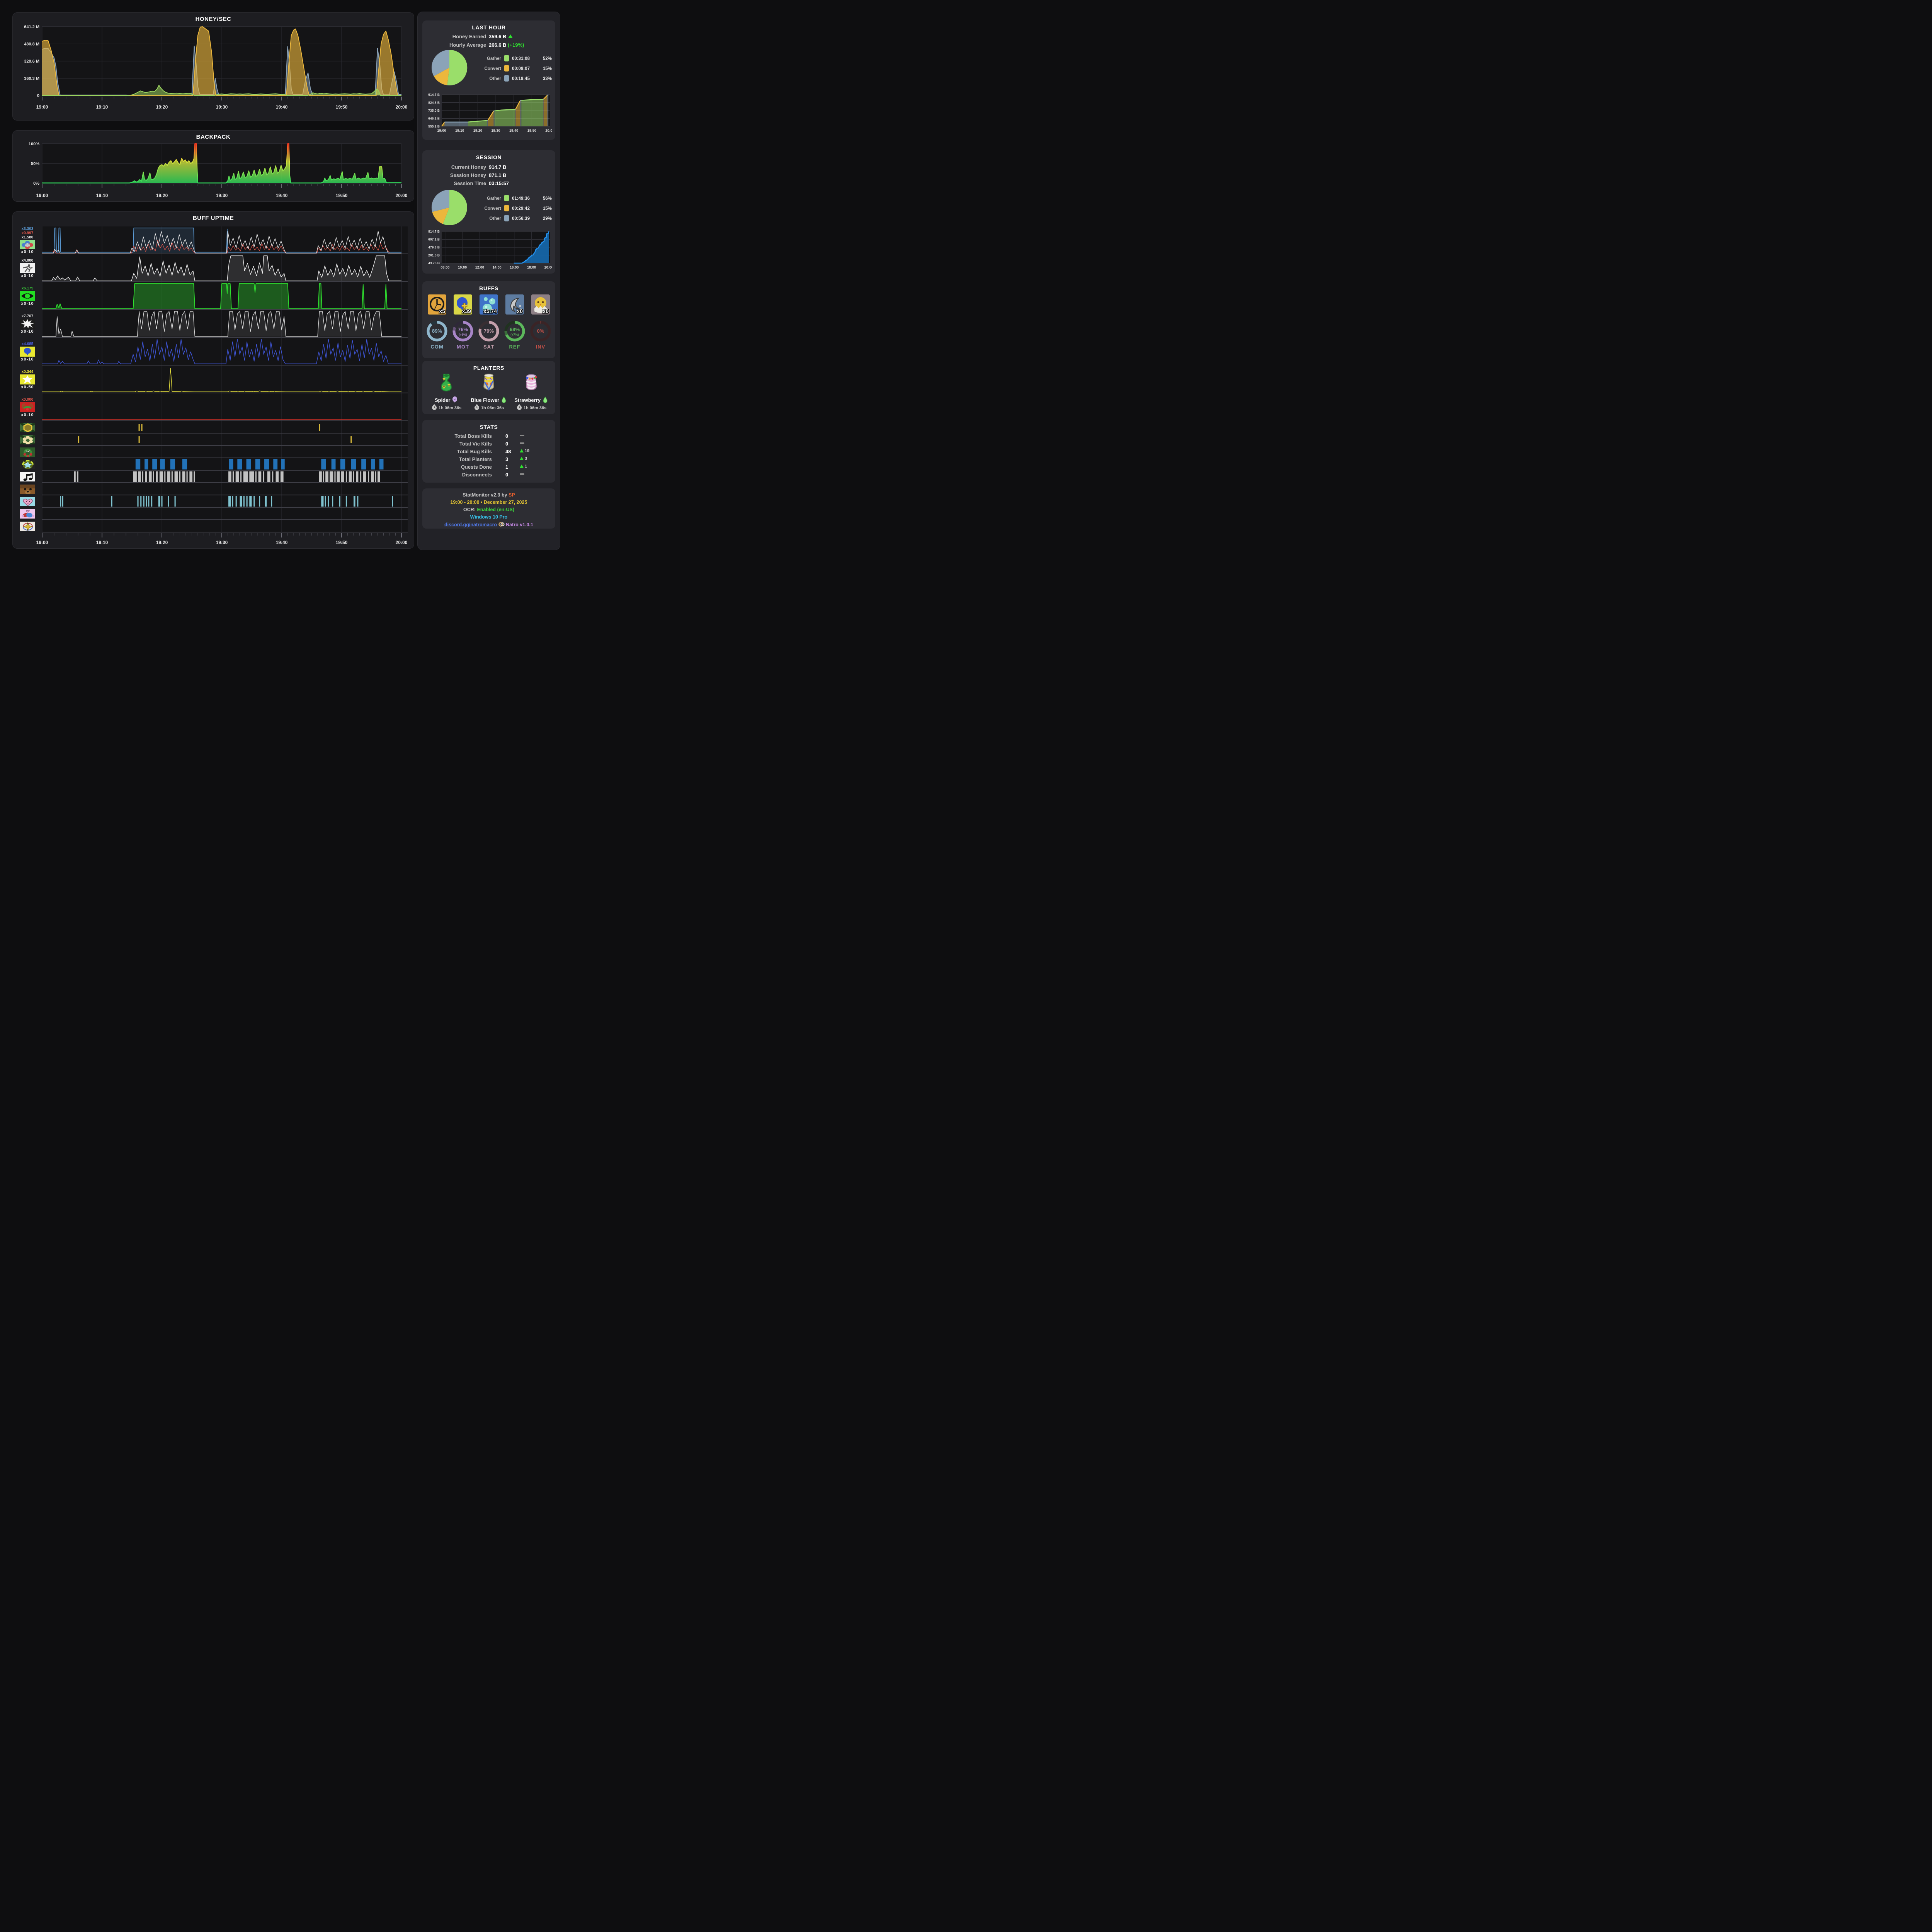 Image resolution: width=1932 pixels, height=1932 pixels. What do you see at coordinates (42, 196) in the screenshot?
I see `svg-text: 19:00` at bounding box center [42, 196].